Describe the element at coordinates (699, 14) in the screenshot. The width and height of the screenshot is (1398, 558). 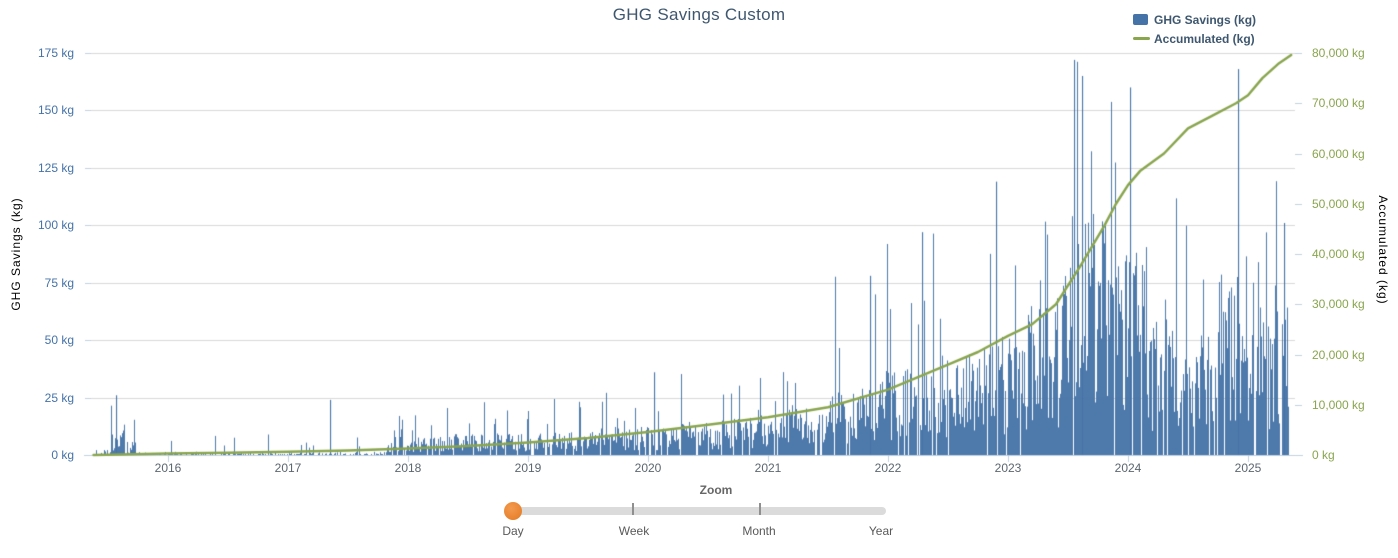
I see `chart-title: GHG Savings Custom` at that location.